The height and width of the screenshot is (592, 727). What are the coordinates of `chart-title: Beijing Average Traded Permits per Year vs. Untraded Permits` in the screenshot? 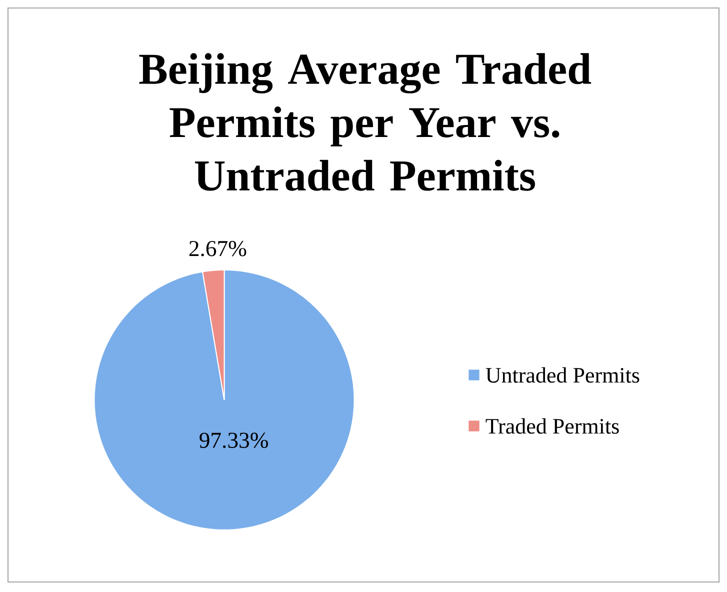 It's located at (365, 122).